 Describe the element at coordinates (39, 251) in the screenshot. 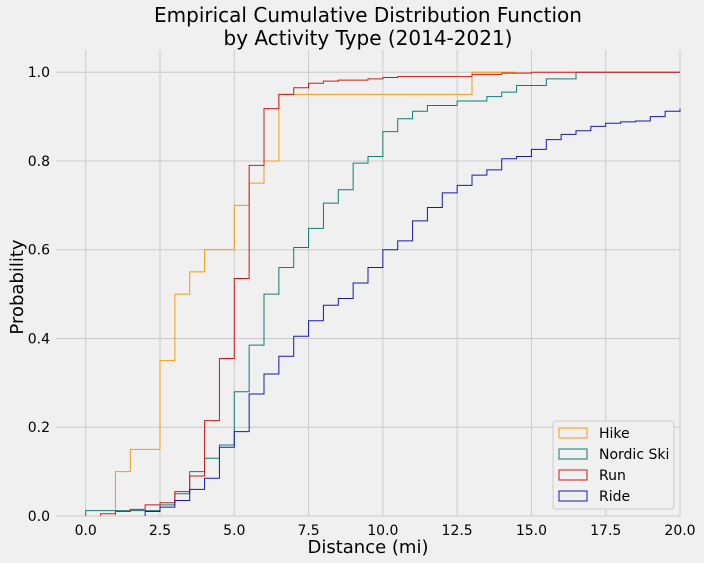

I see `y-tick-label: 0.6` at that location.